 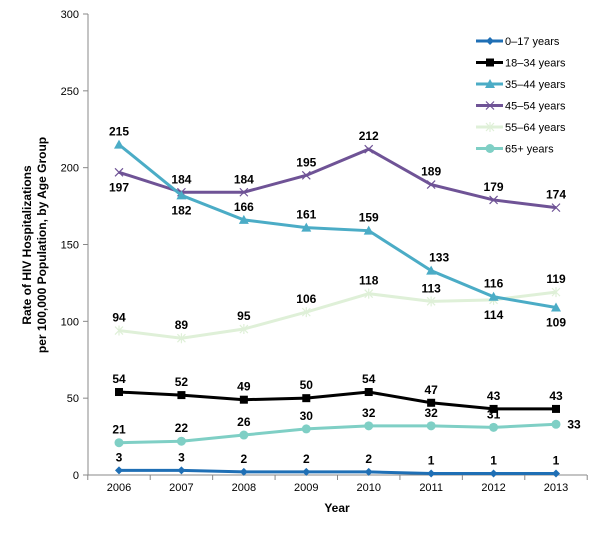 I want to click on data-label: 212, so click(x=369, y=136).